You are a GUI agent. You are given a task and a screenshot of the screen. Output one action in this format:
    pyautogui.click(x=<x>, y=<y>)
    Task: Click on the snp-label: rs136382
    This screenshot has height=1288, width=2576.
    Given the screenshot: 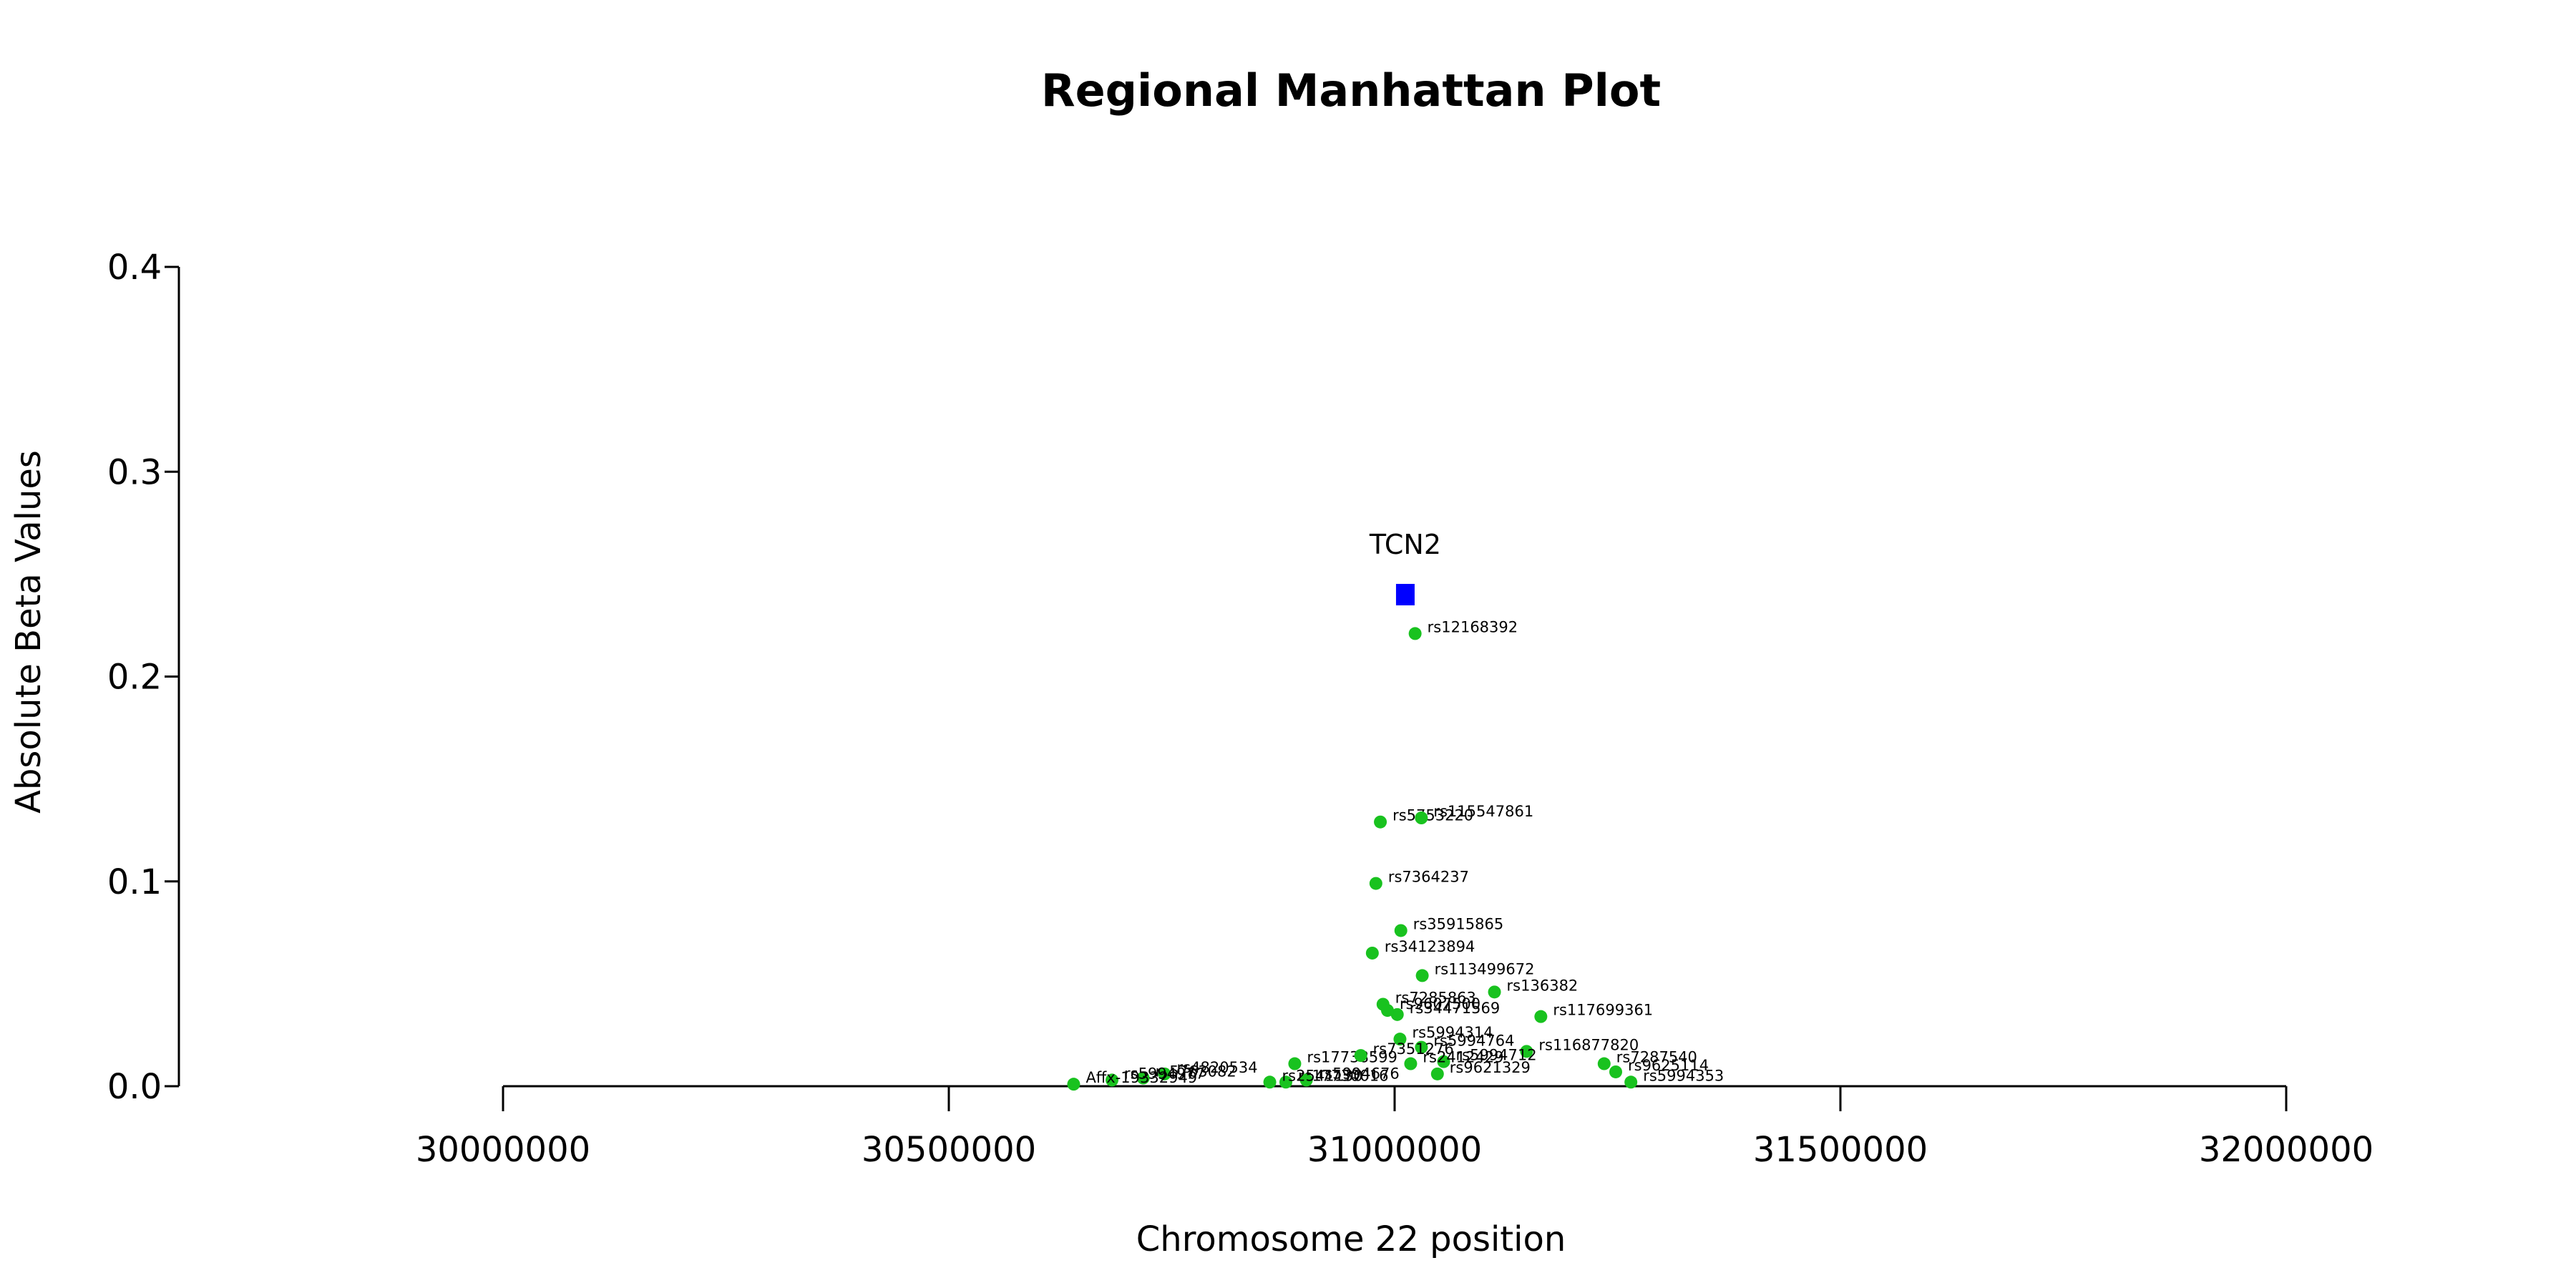 What is the action you would take?
    pyautogui.click(x=1543, y=985)
    